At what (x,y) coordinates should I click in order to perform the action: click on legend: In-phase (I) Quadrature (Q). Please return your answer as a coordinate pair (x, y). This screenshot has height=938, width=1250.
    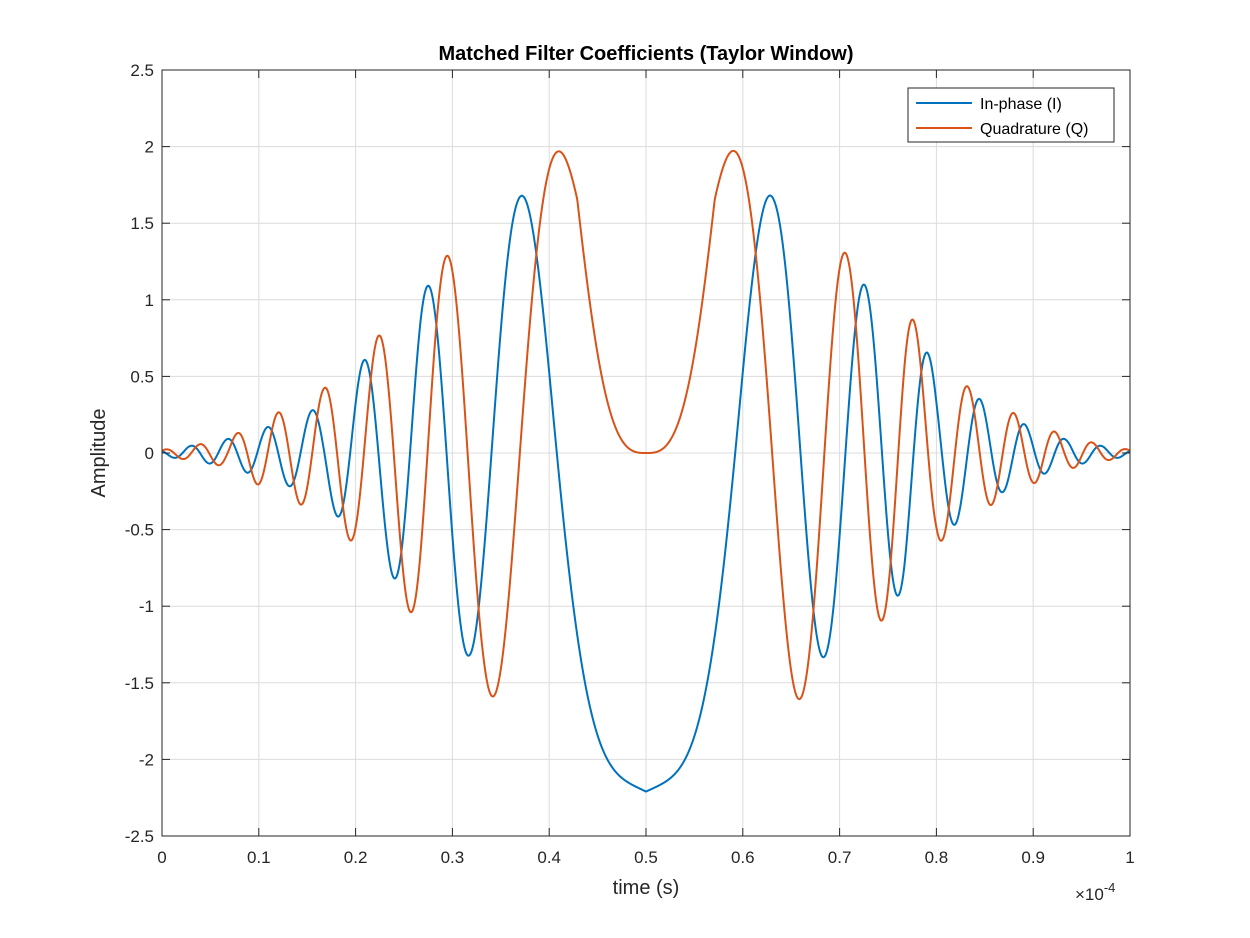
    Looking at the image, I should click on (1011, 115).